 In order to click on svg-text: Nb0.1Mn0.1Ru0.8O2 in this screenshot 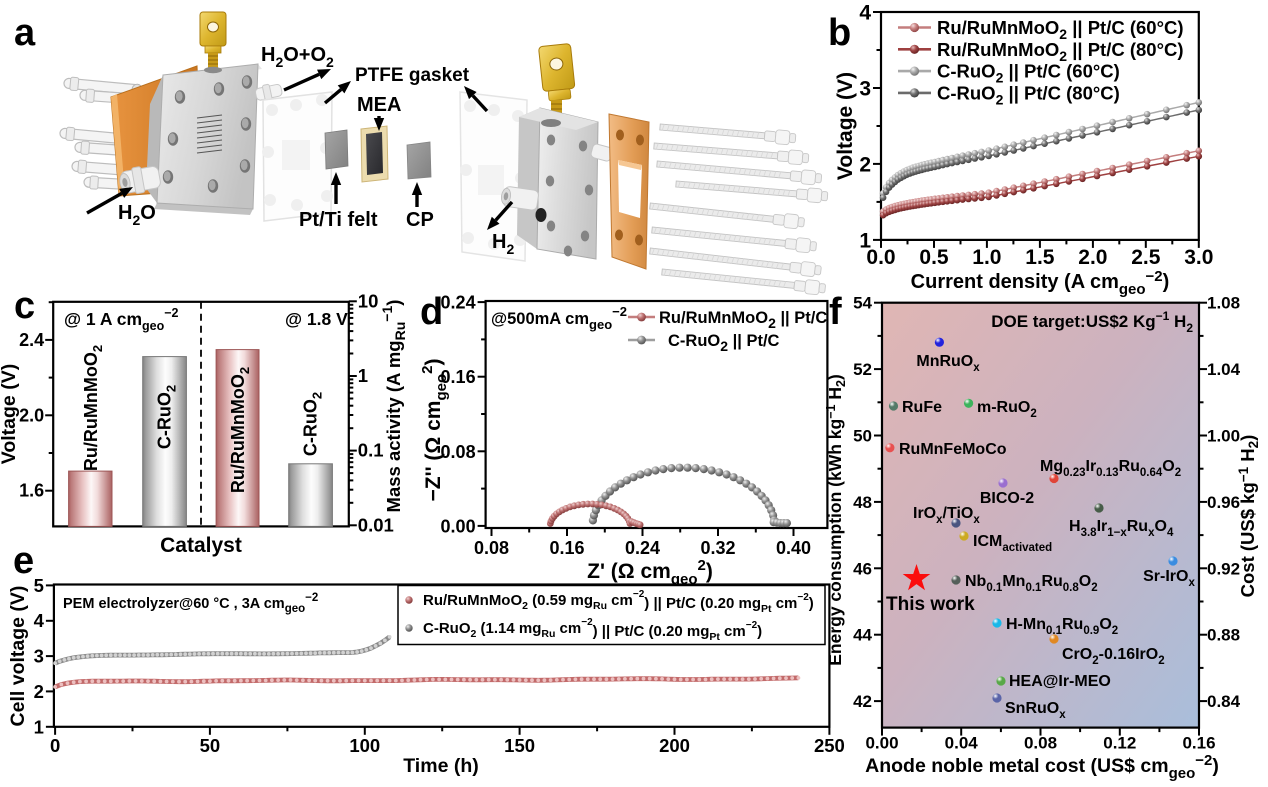, I will do `click(1031, 583)`.